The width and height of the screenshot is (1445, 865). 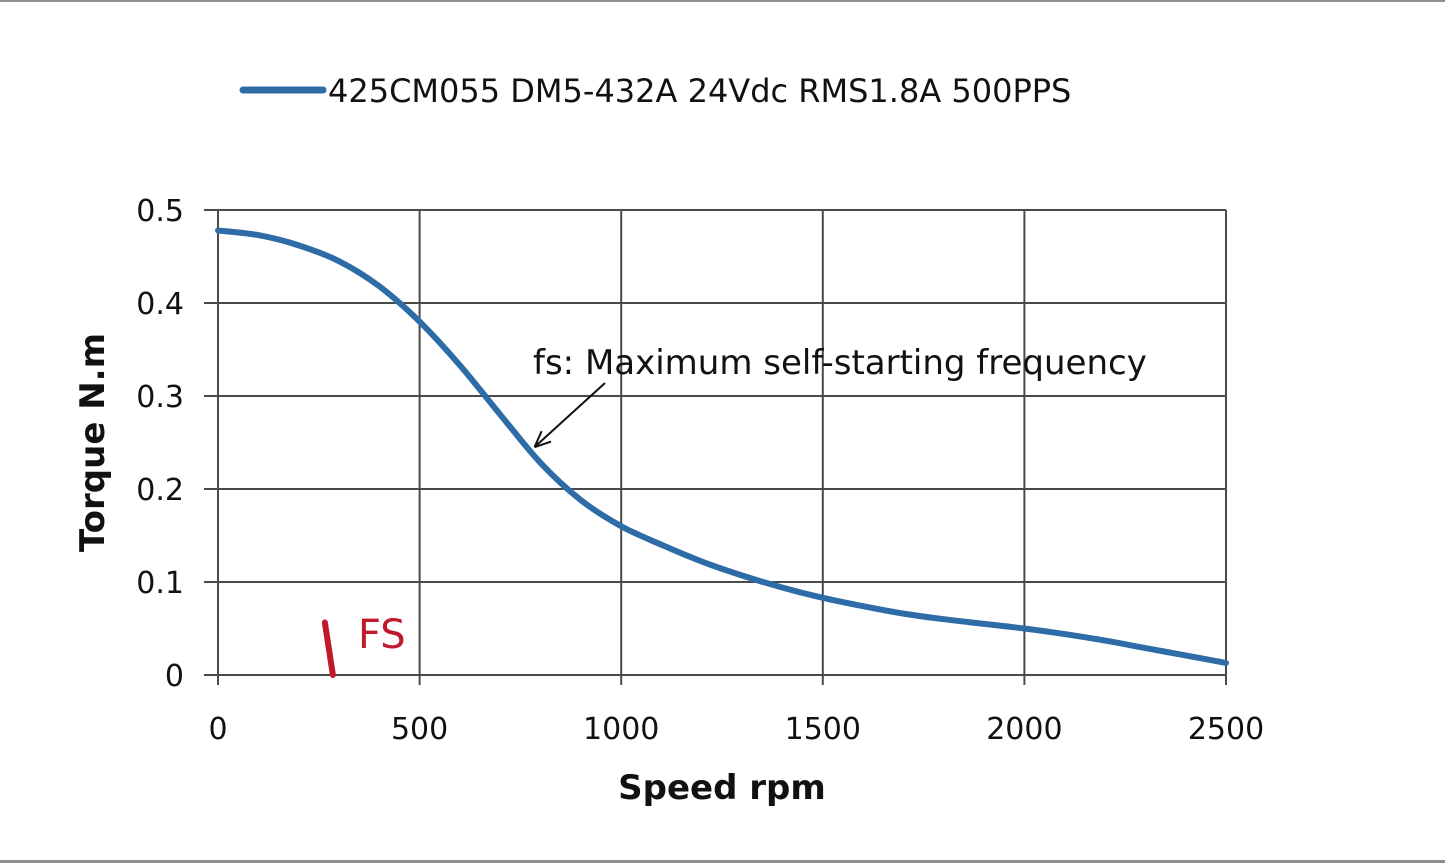 I want to click on y-tick-label: 0.1, so click(x=160, y=583).